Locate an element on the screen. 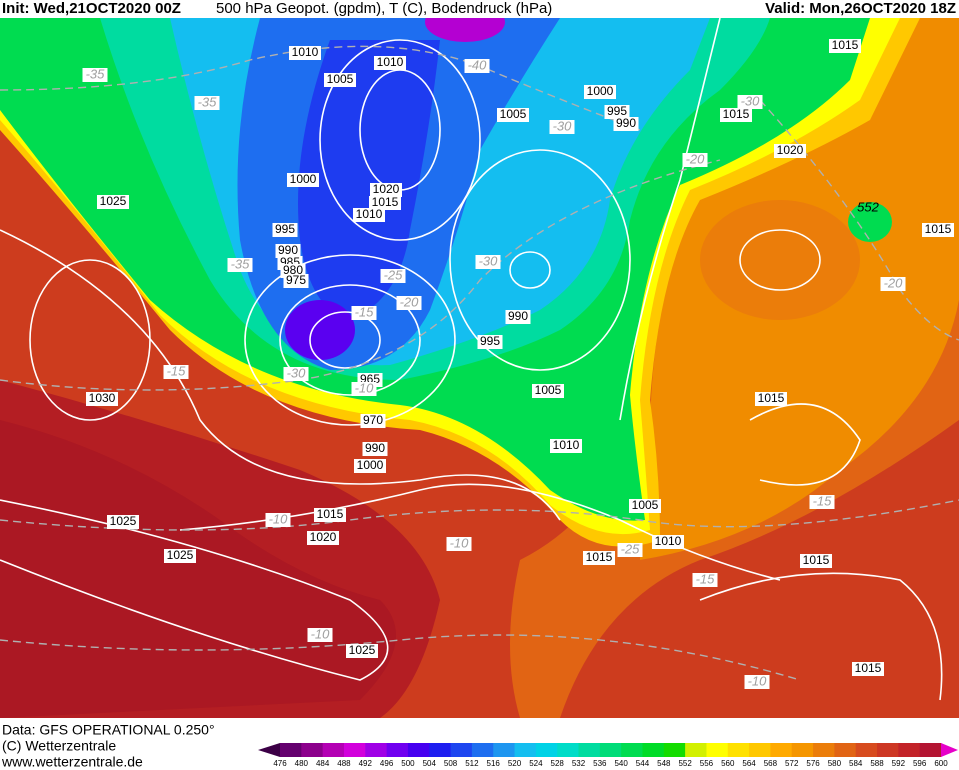 This screenshot has width=959, height=770. colorbar-label: 476 is located at coordinates (280, 763).